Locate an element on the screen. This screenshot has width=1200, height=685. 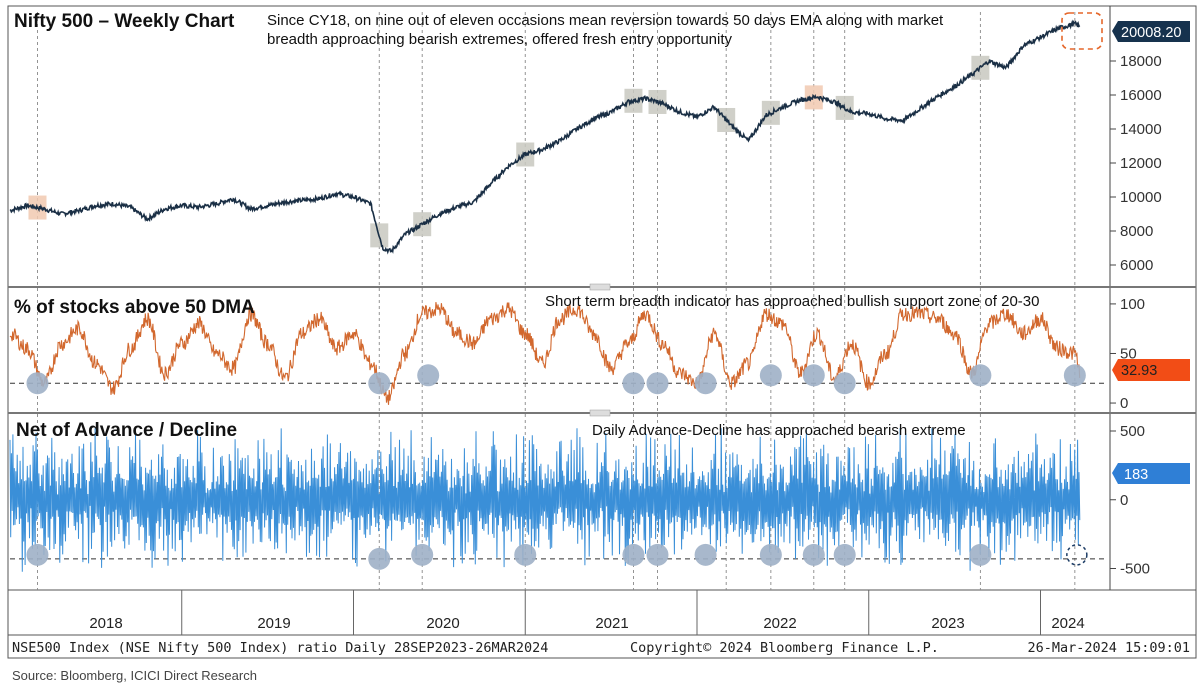
footer-copyright: Copyright© 2024 Bloomberg Finance L.P. is located at coordinates (784, 648).